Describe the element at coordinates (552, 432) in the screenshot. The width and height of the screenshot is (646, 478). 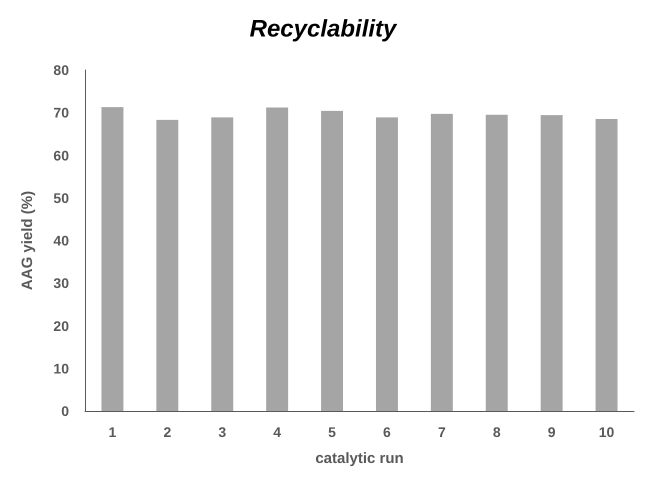
I see `x-tick-label: 9` at that location.